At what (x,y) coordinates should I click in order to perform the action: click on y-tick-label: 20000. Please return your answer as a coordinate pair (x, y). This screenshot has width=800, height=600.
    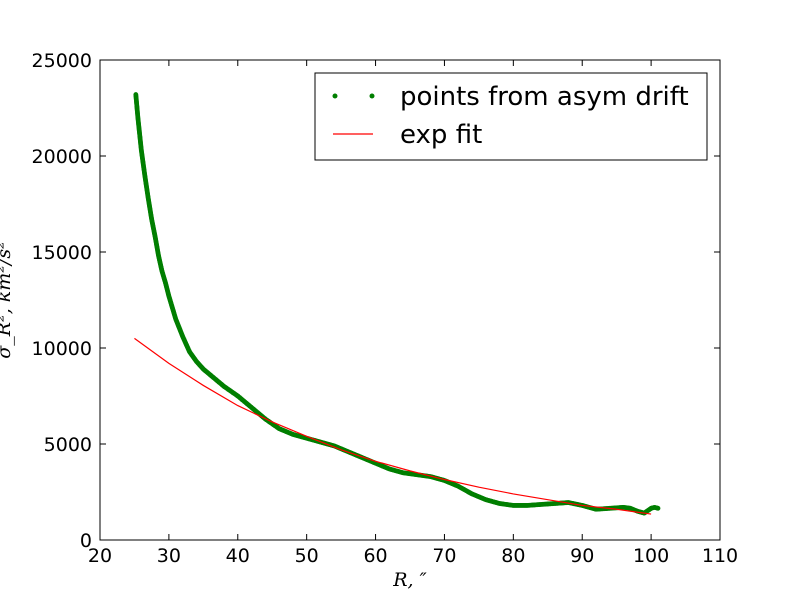
    Looking at the image, I should click on (62, 157).